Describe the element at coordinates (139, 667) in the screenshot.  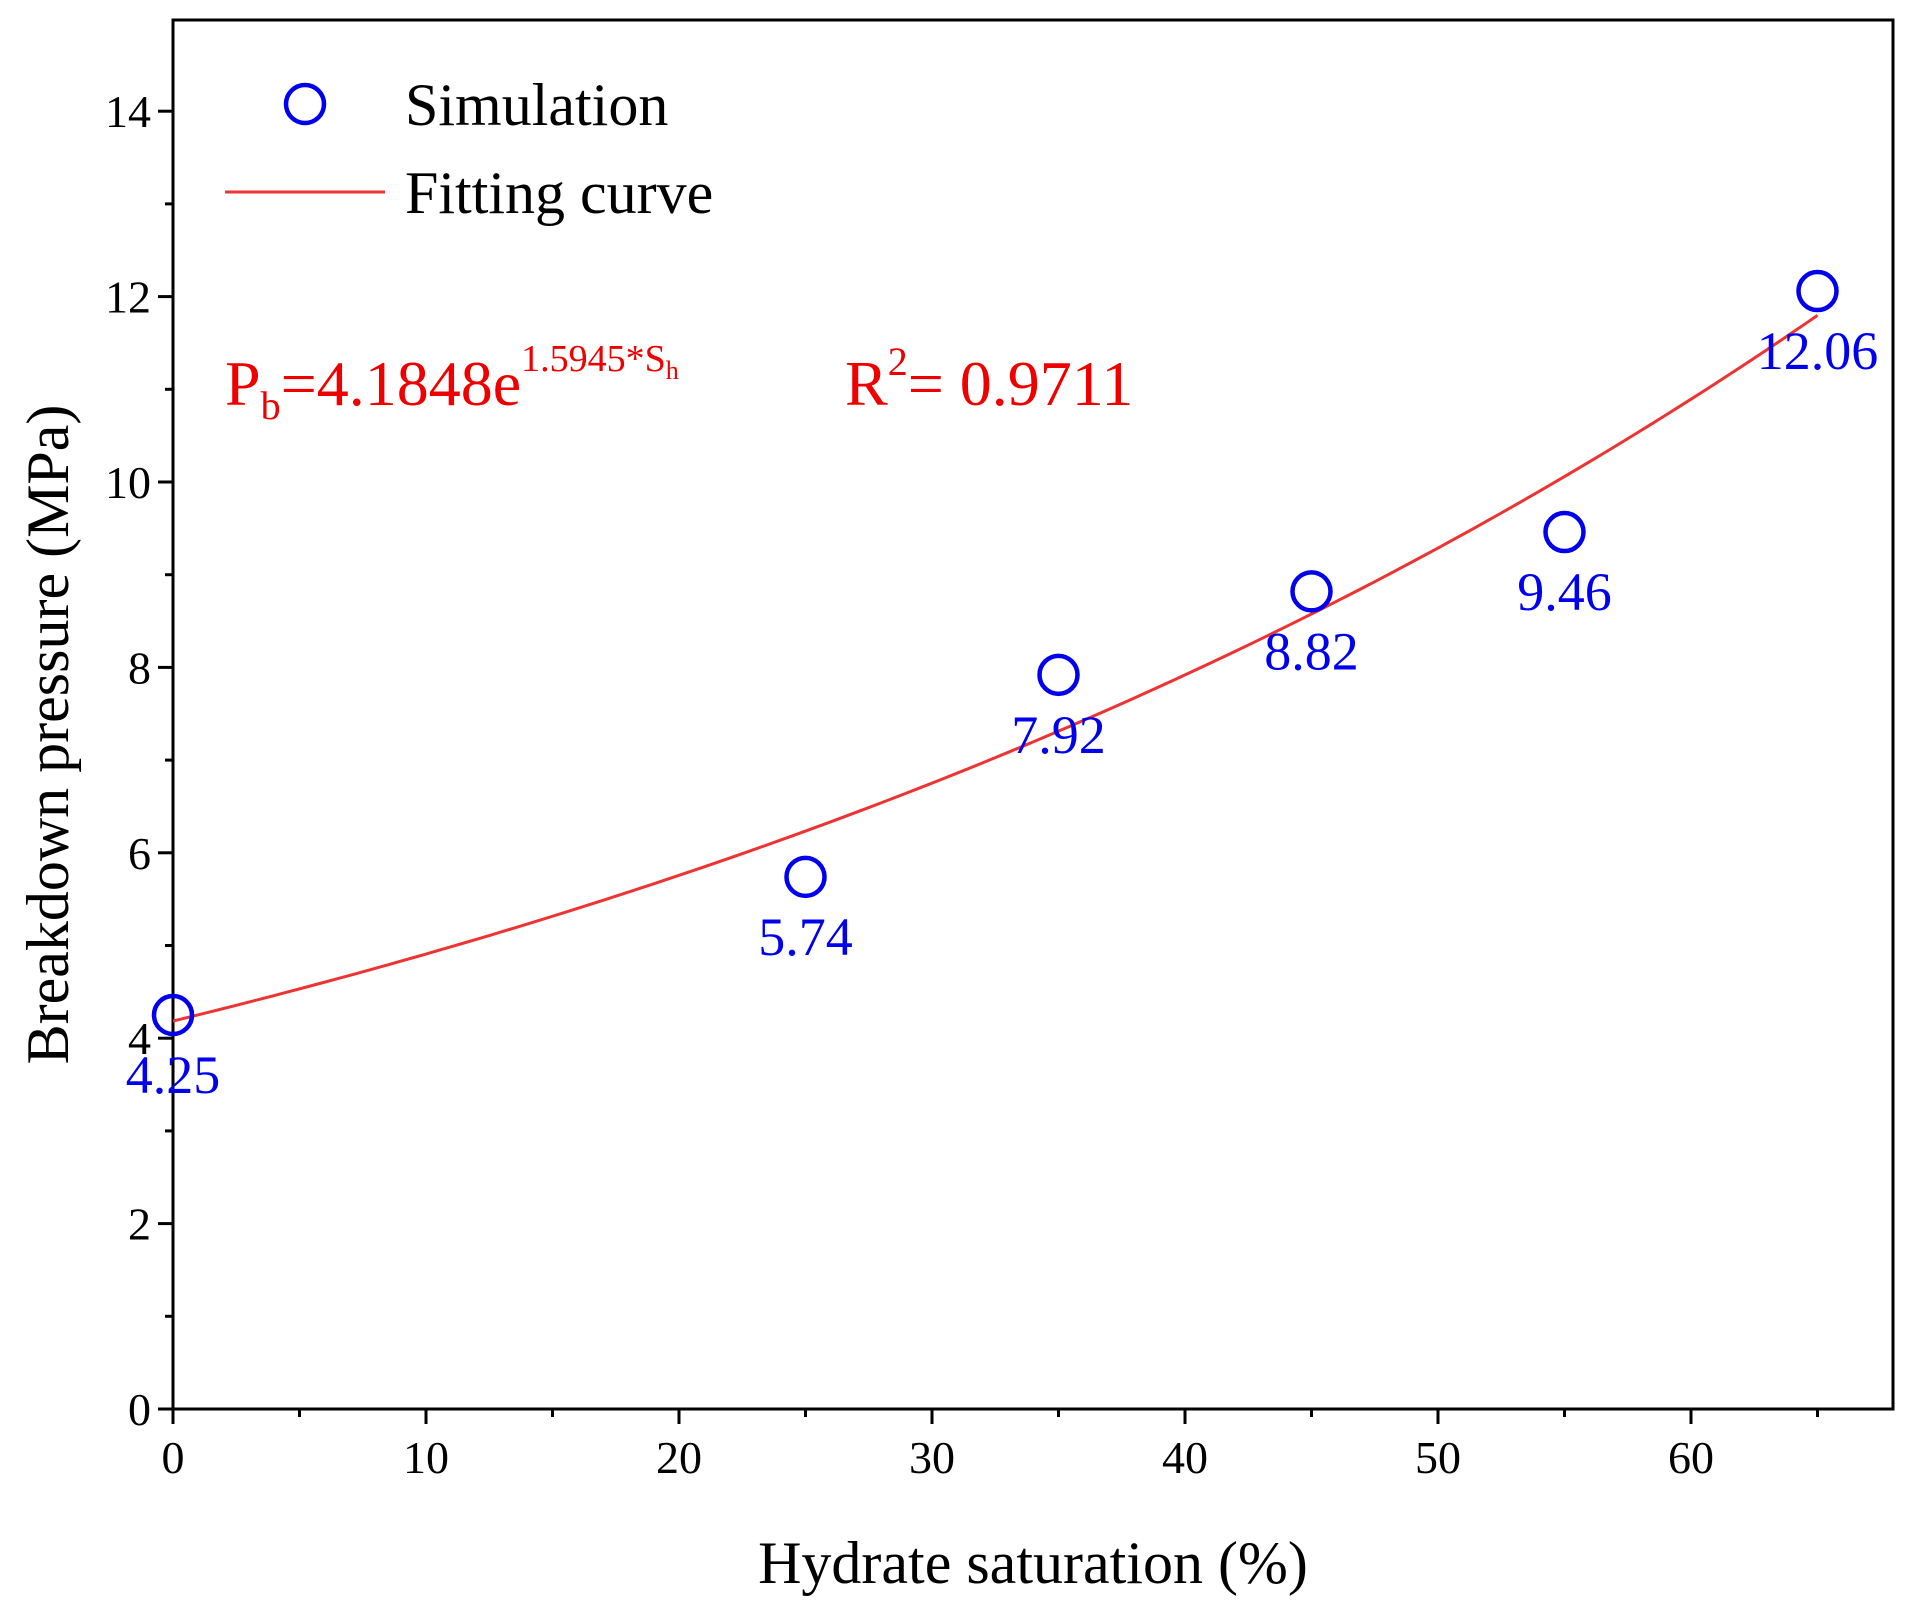
I see `y-tick-label: 8` at that location.